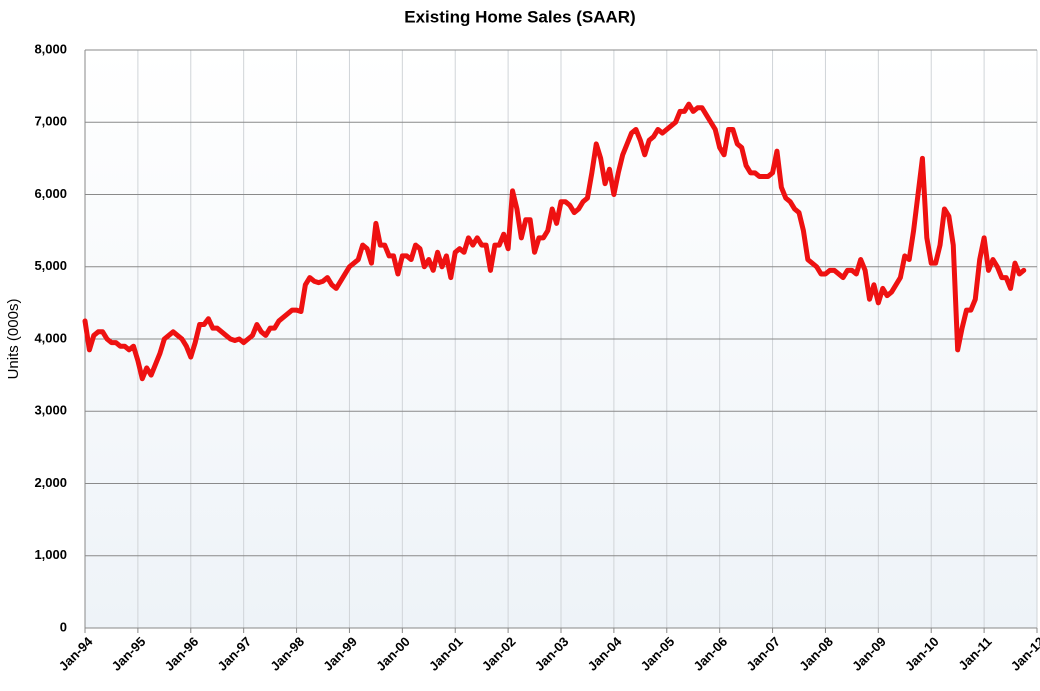 Image resolution: width=1040 pixels, height=691 pixels. Describe the element at coordinates (340, 654) in the screenshot. I see `x-tick-label: Jan-99` at that location.